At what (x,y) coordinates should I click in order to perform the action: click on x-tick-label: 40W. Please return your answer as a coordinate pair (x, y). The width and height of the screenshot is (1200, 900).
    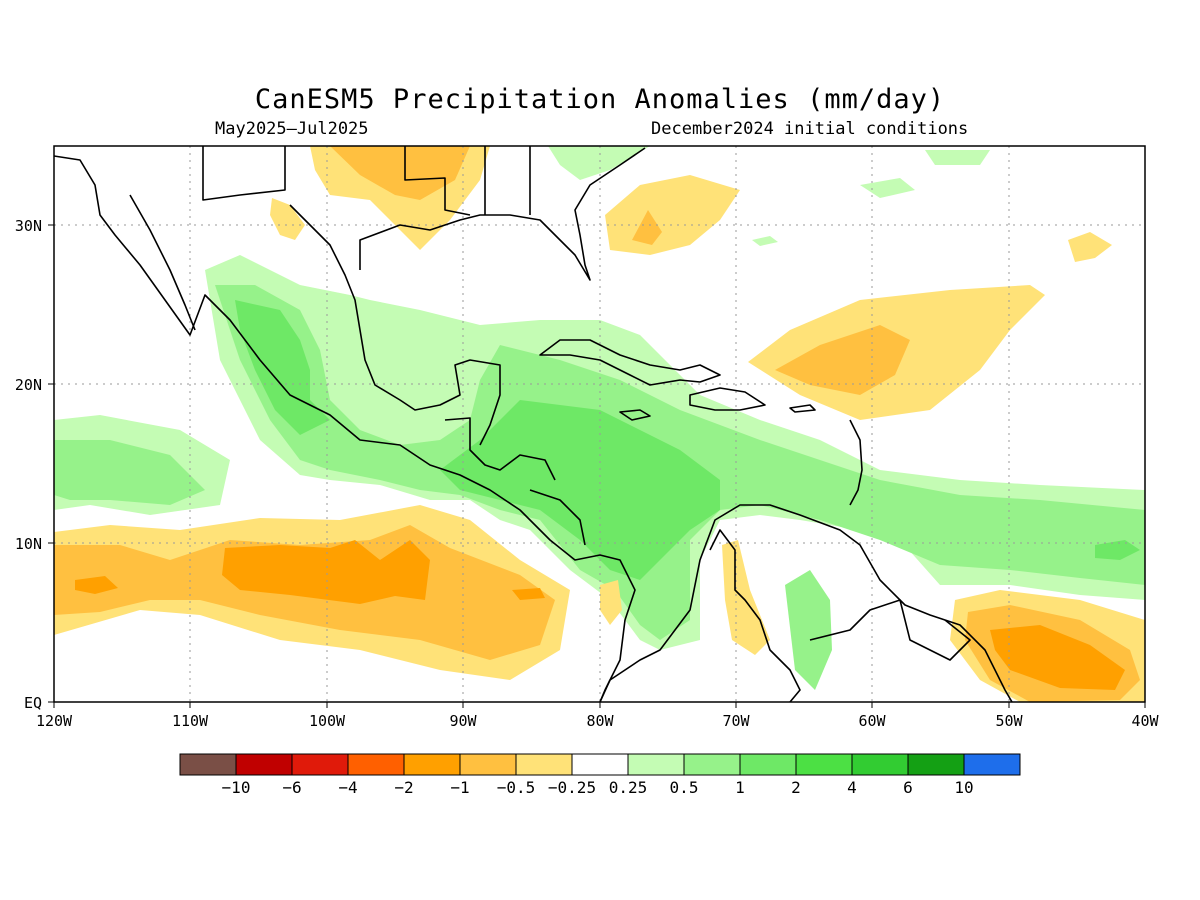
    Looking at the image, I should click on (1145, 721).